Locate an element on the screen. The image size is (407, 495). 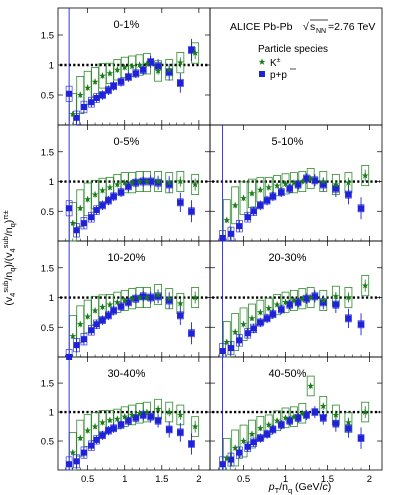
legend-label-proton: p+p is located at coordinates (278, 75).